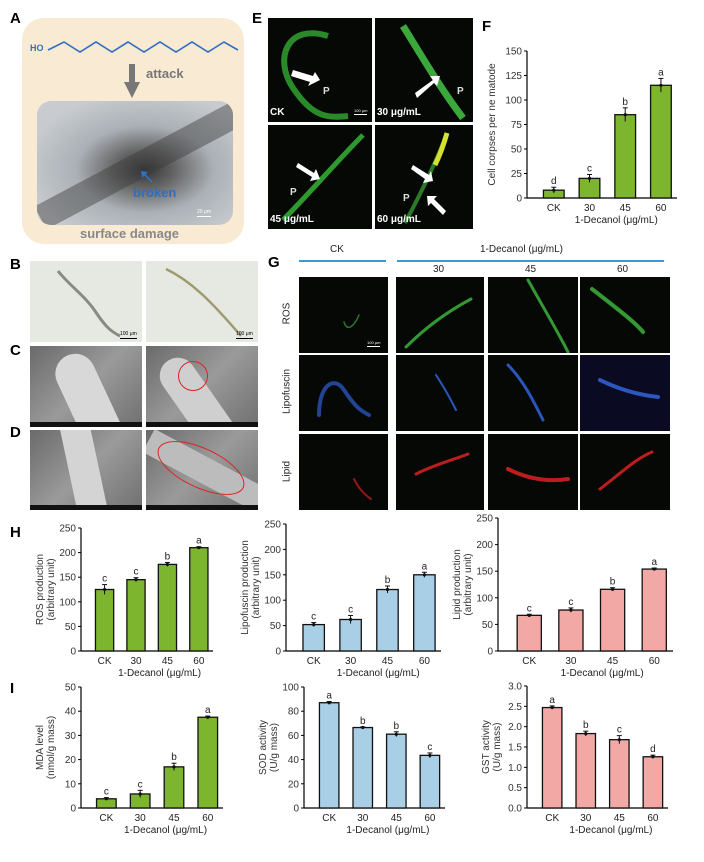 This screenshot has width=704, height=862. I want to click on g-ck-header: CK, so click(337, 249).